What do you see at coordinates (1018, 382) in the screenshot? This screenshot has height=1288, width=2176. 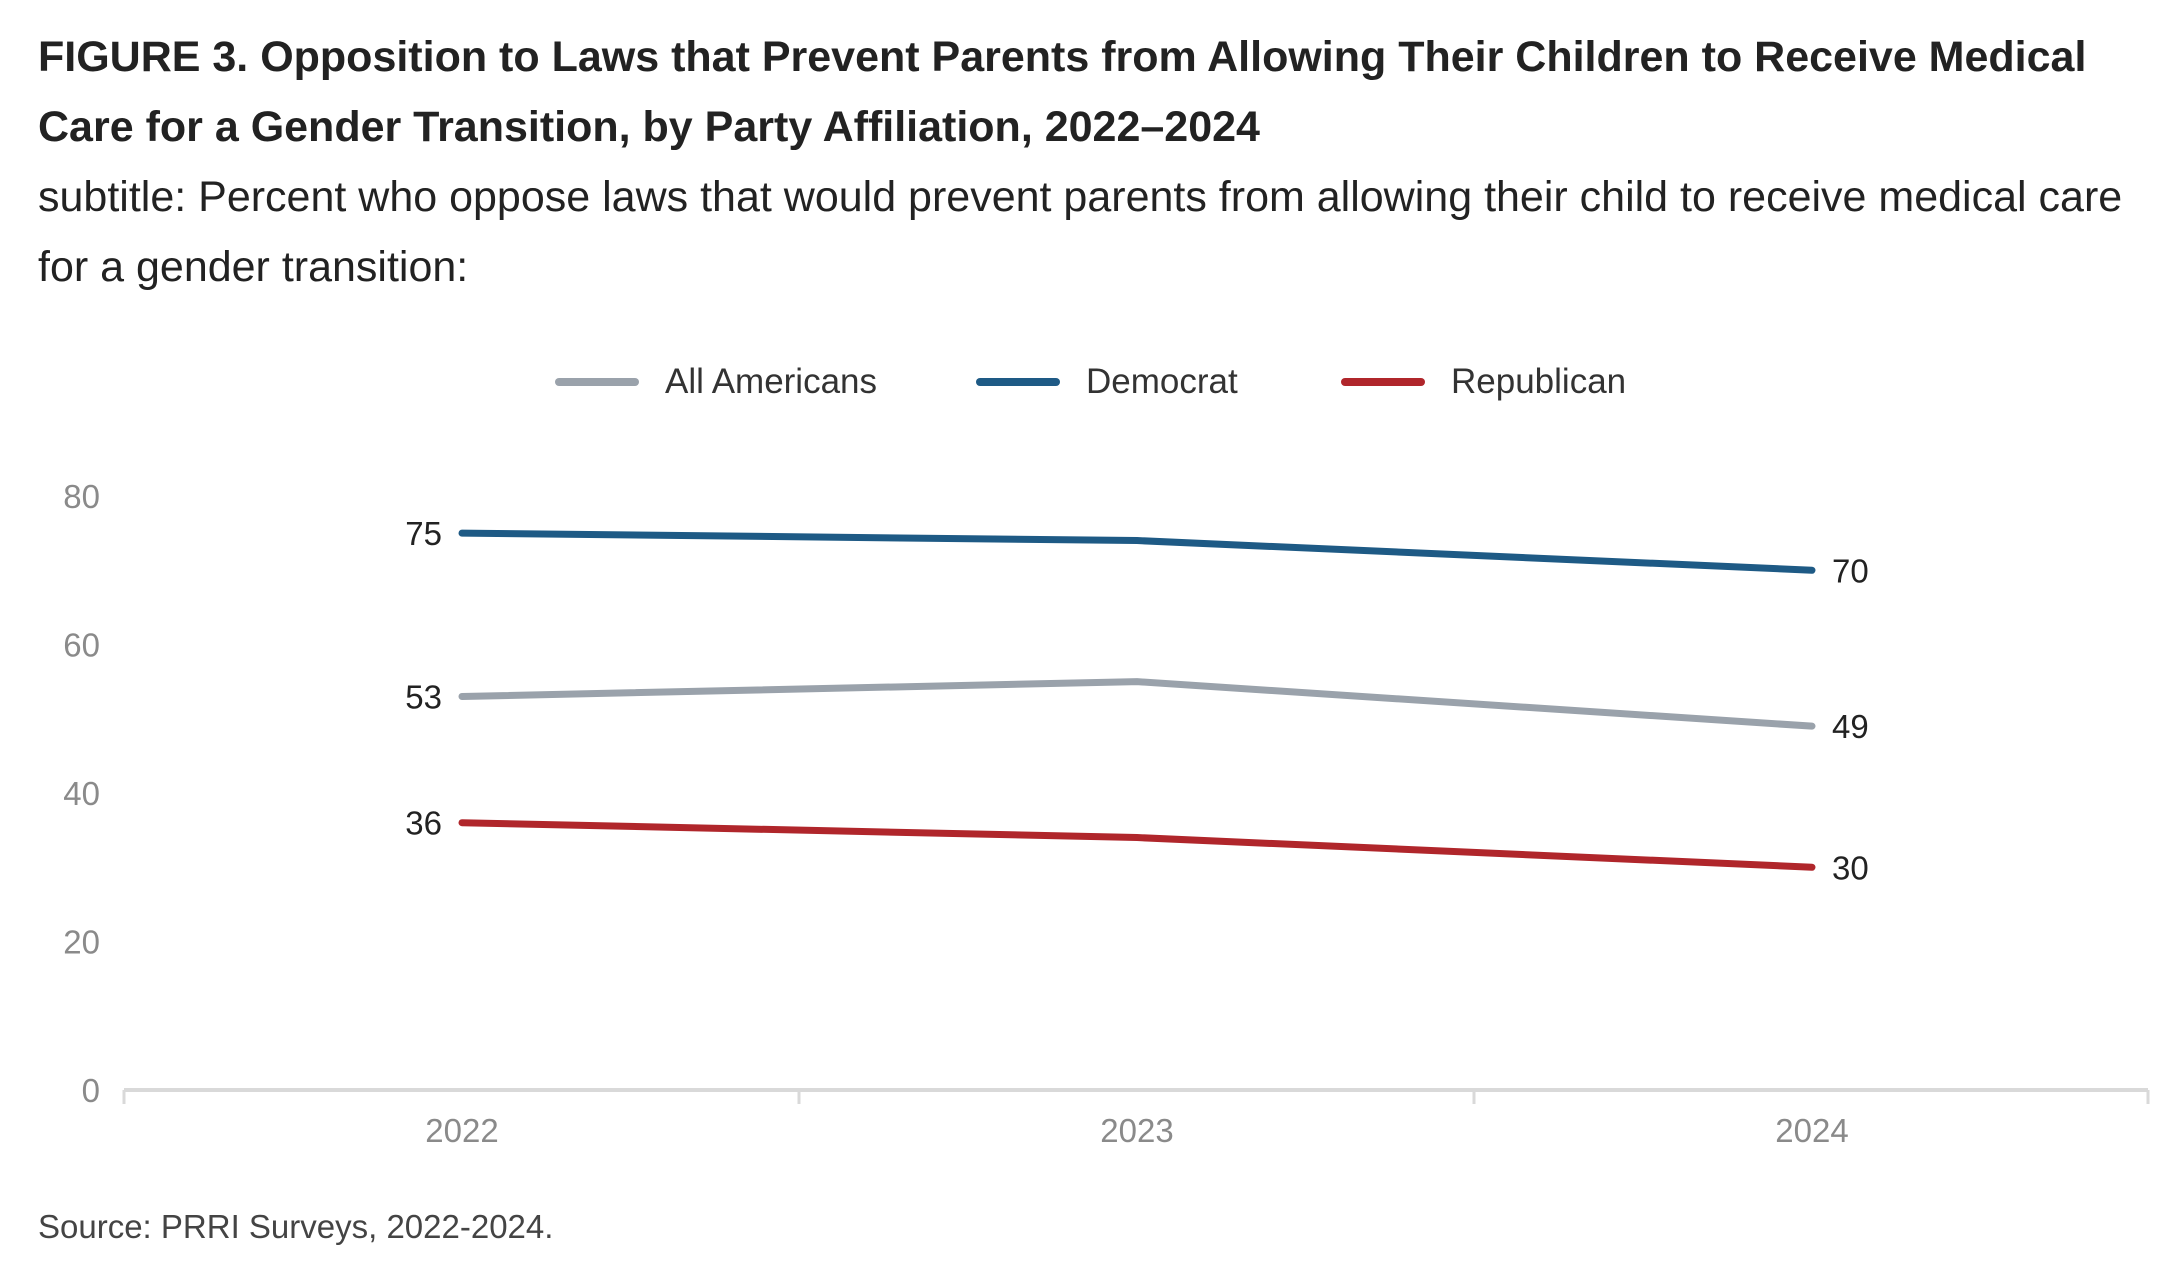 I see `legend-swatch-democrat` at bounding box center [1018, 382].